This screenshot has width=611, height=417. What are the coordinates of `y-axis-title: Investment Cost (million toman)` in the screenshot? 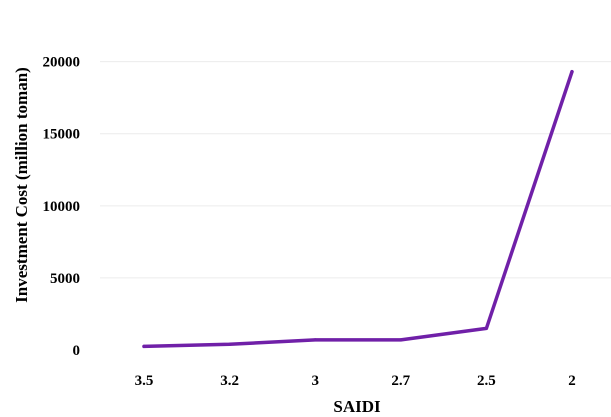 It's located at (21, 185).